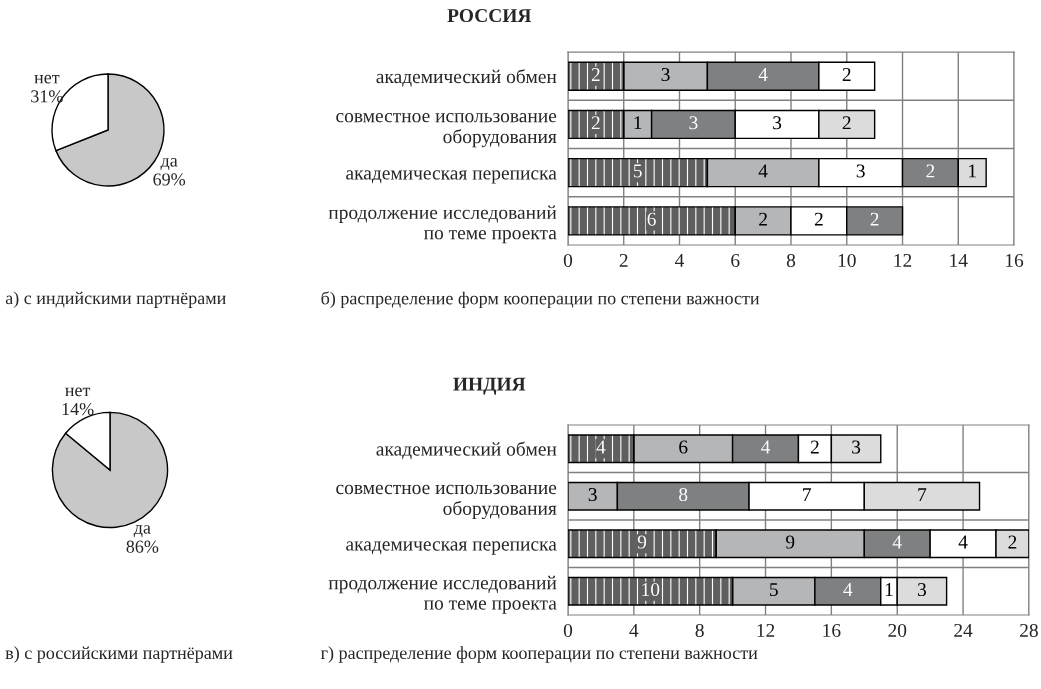 This screenshot has width=1041, height=689. Describe the element at coordinates (735, 260) in the screenshot. I see `x-tick-label: 6` at that location.